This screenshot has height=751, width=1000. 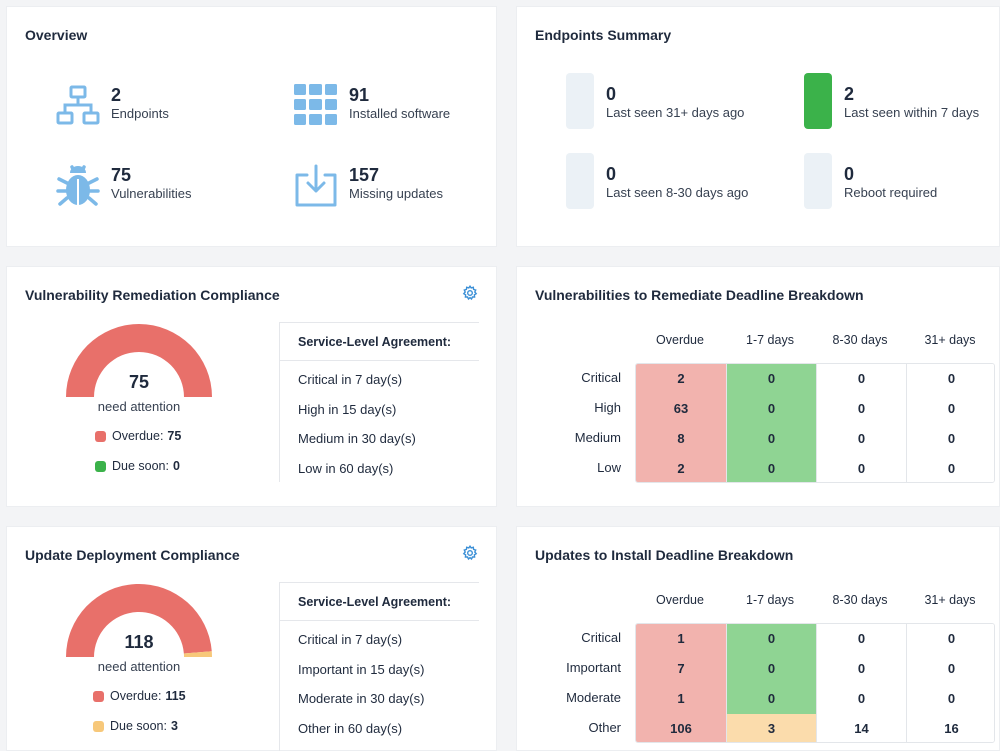 What do you see at coordinates (56, 35) in the screenshot?
I see `overview-title: Overview` at bounding box center [56, 35].